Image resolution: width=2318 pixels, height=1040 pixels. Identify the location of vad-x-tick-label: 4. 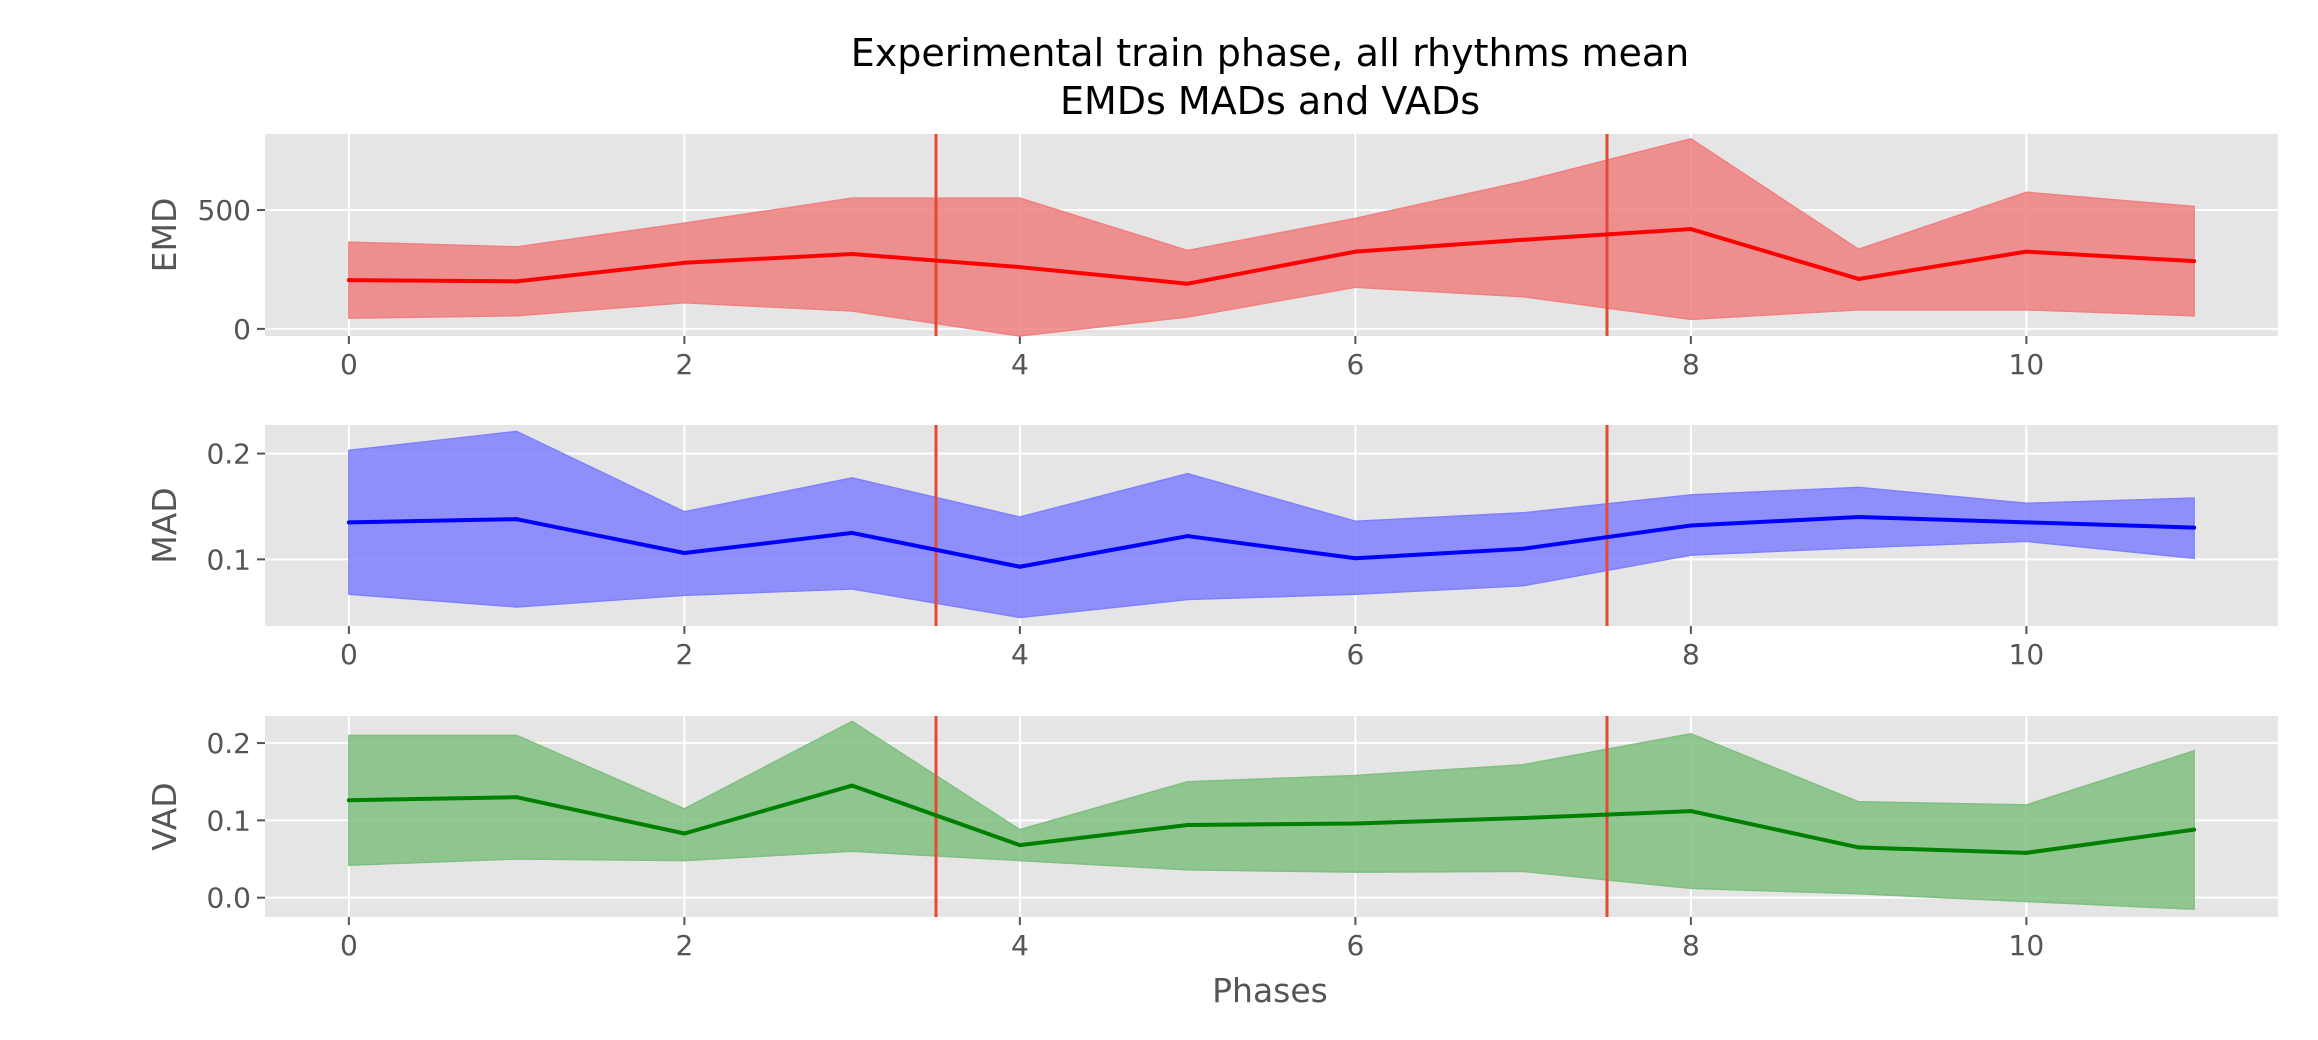
(1020, 945).